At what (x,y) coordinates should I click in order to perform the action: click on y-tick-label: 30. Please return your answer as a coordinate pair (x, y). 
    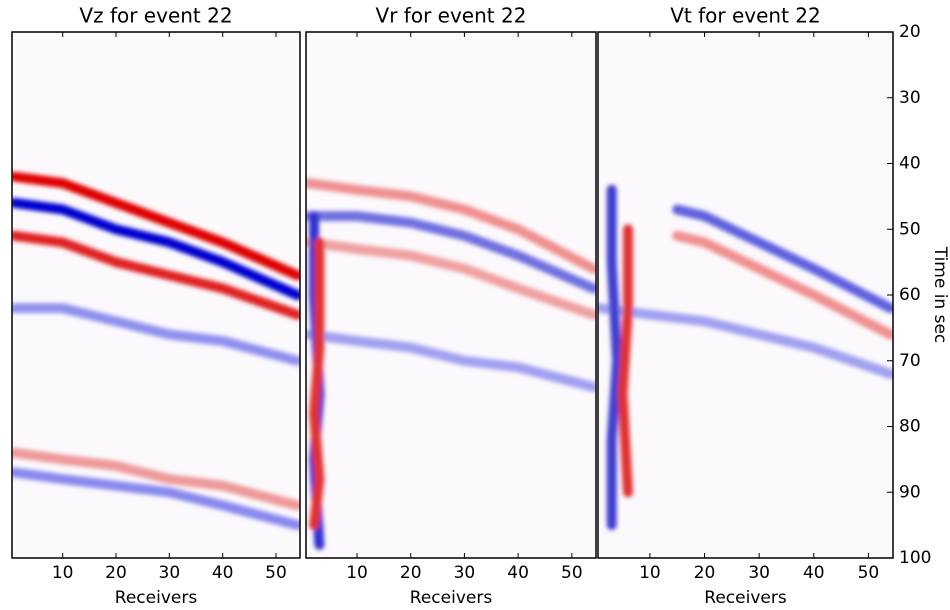
    Looking at the image, I should click on (910, 98).